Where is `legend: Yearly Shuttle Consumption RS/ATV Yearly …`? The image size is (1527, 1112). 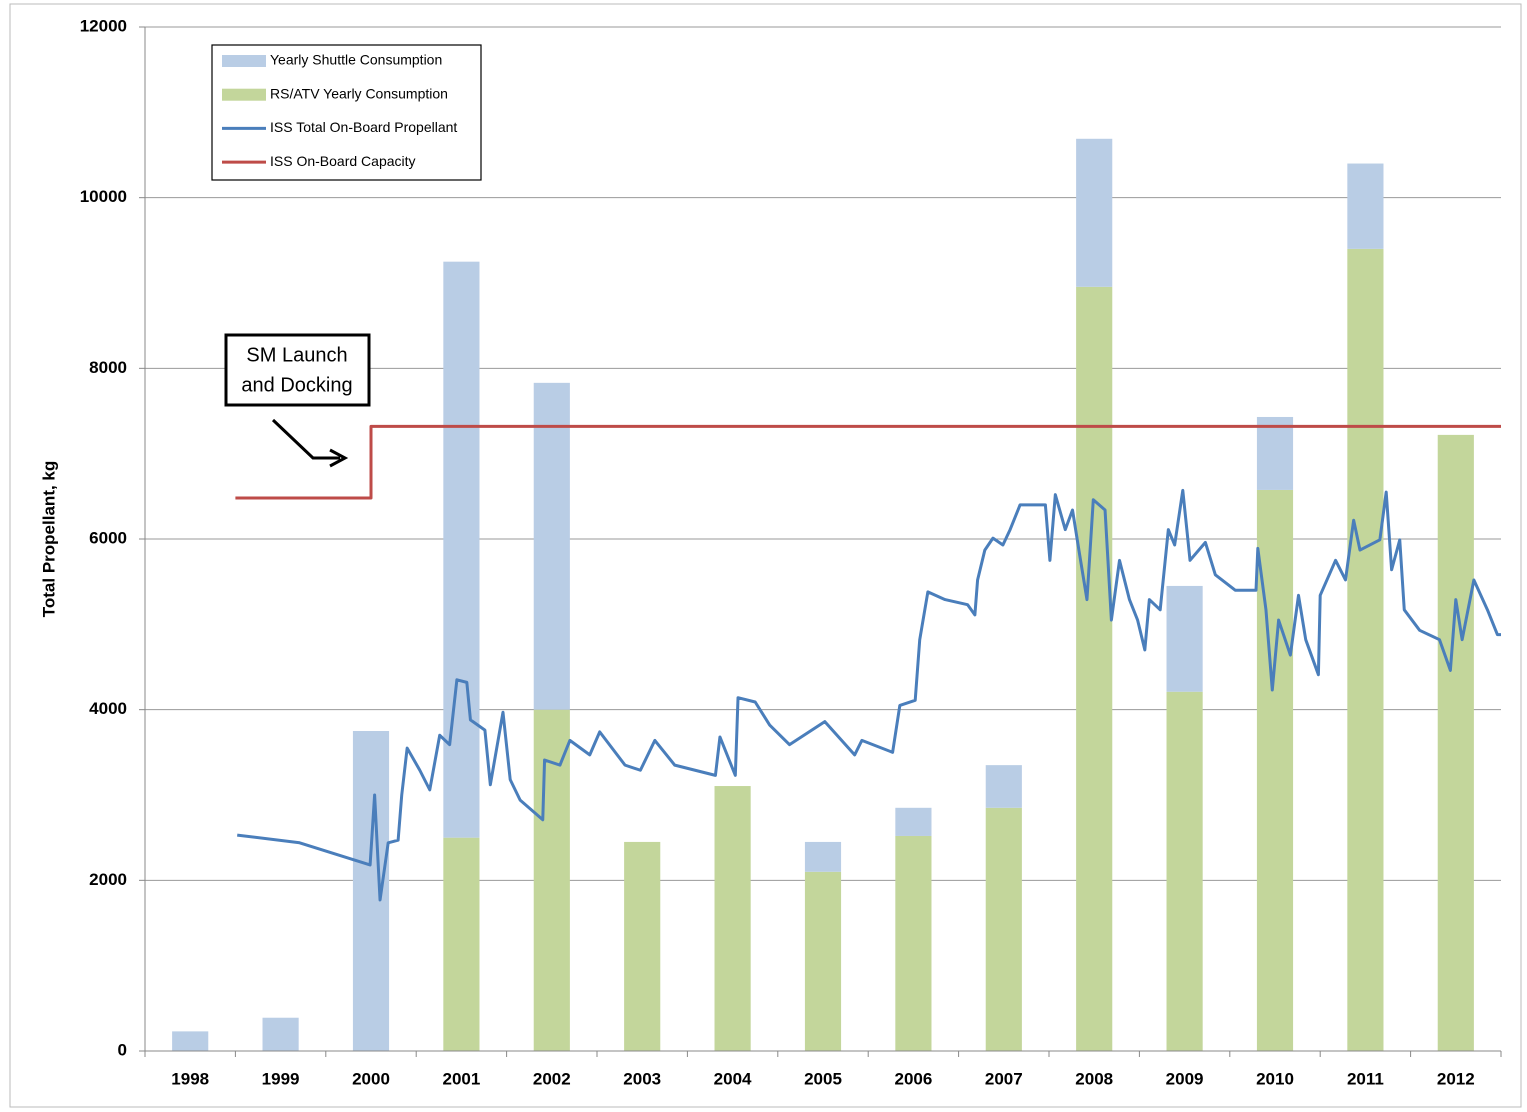 legend: Yearly Shuttle Consumption RS/ATV Yearly … is located at coordinates (346, 112).